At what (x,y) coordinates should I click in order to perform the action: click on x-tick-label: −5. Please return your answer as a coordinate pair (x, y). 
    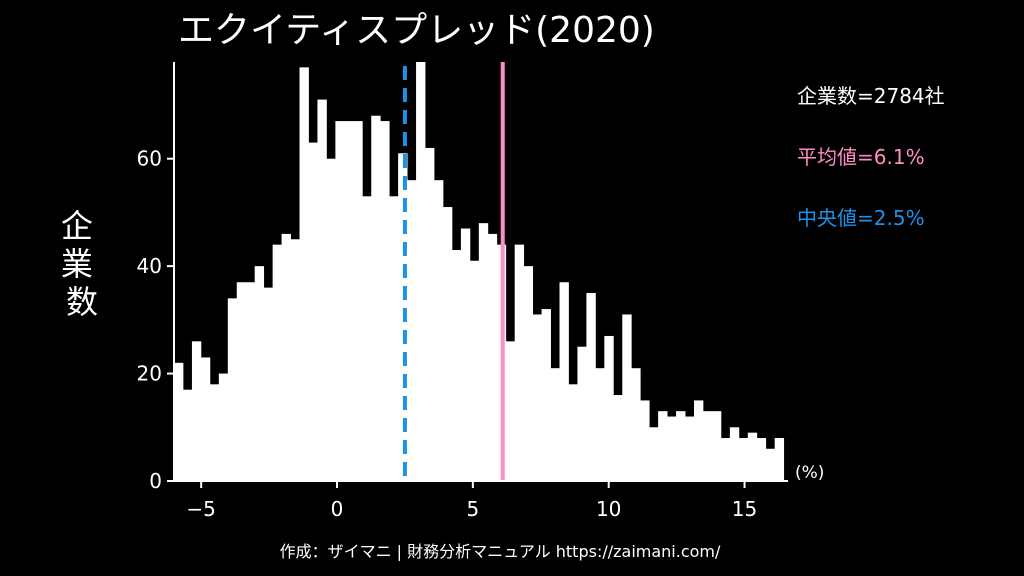
    Looking at the image, I should click on (200, 509).